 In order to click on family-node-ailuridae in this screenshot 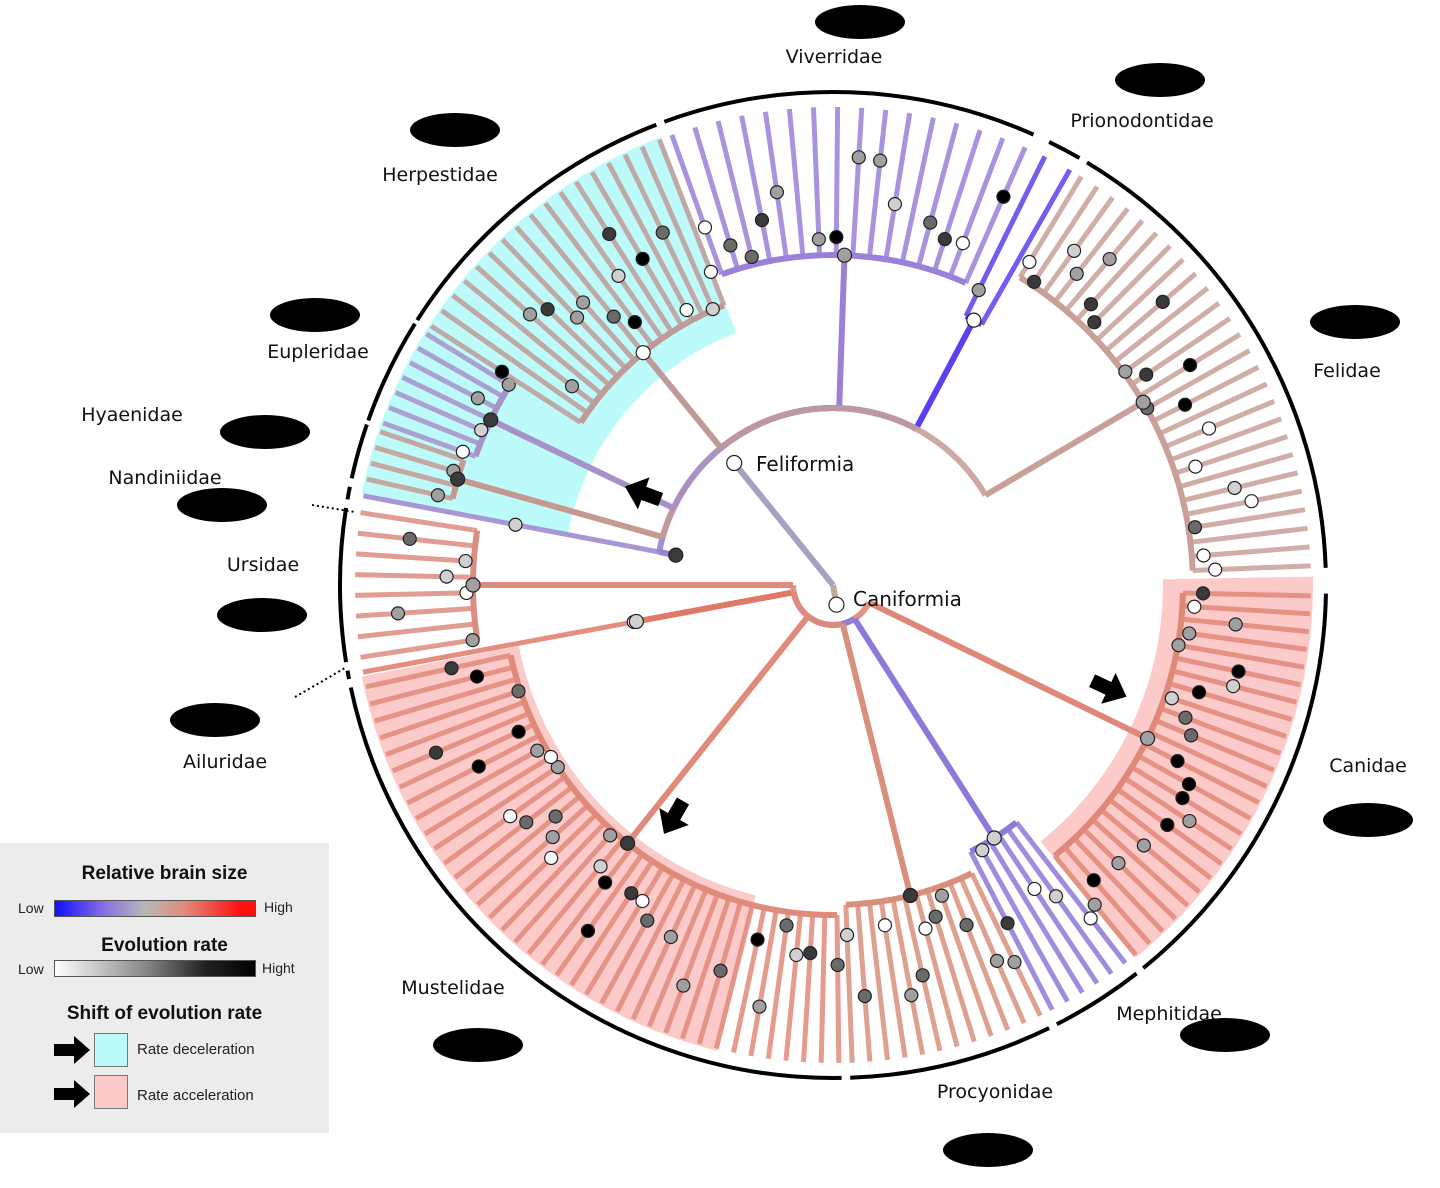, I will do `click(636, 621)`.